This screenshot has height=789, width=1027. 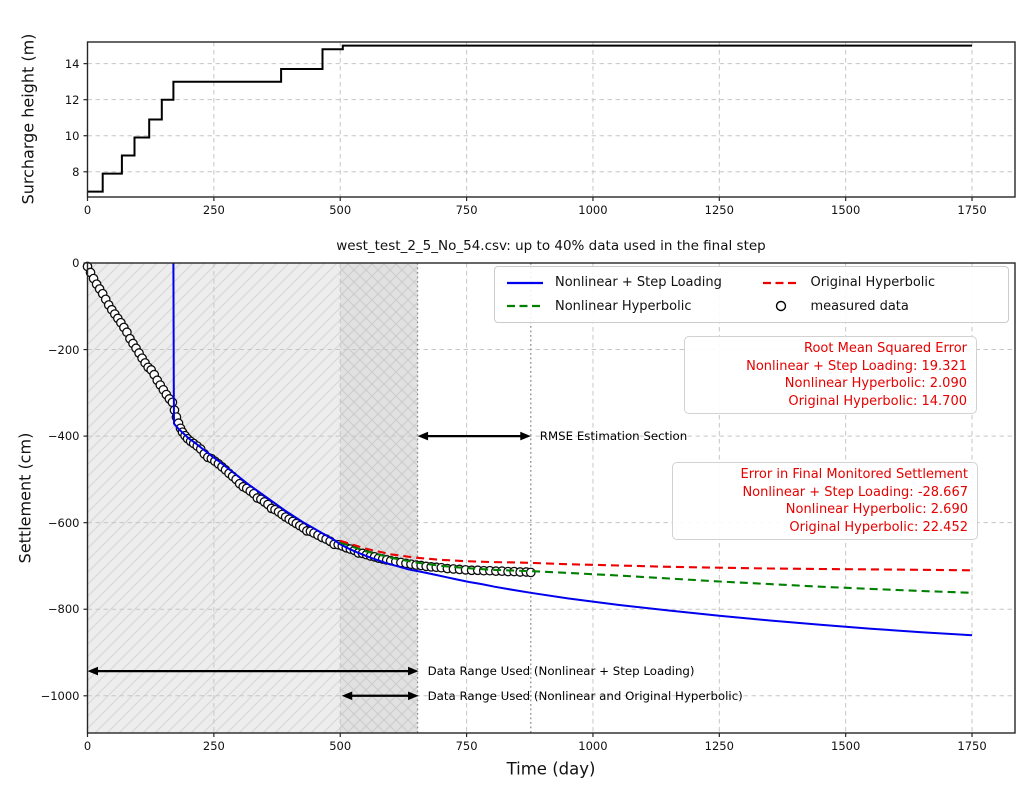 I want to click on rmse-box-line: Original Hyperbolic: 14.700, so click(x=877, y=401).